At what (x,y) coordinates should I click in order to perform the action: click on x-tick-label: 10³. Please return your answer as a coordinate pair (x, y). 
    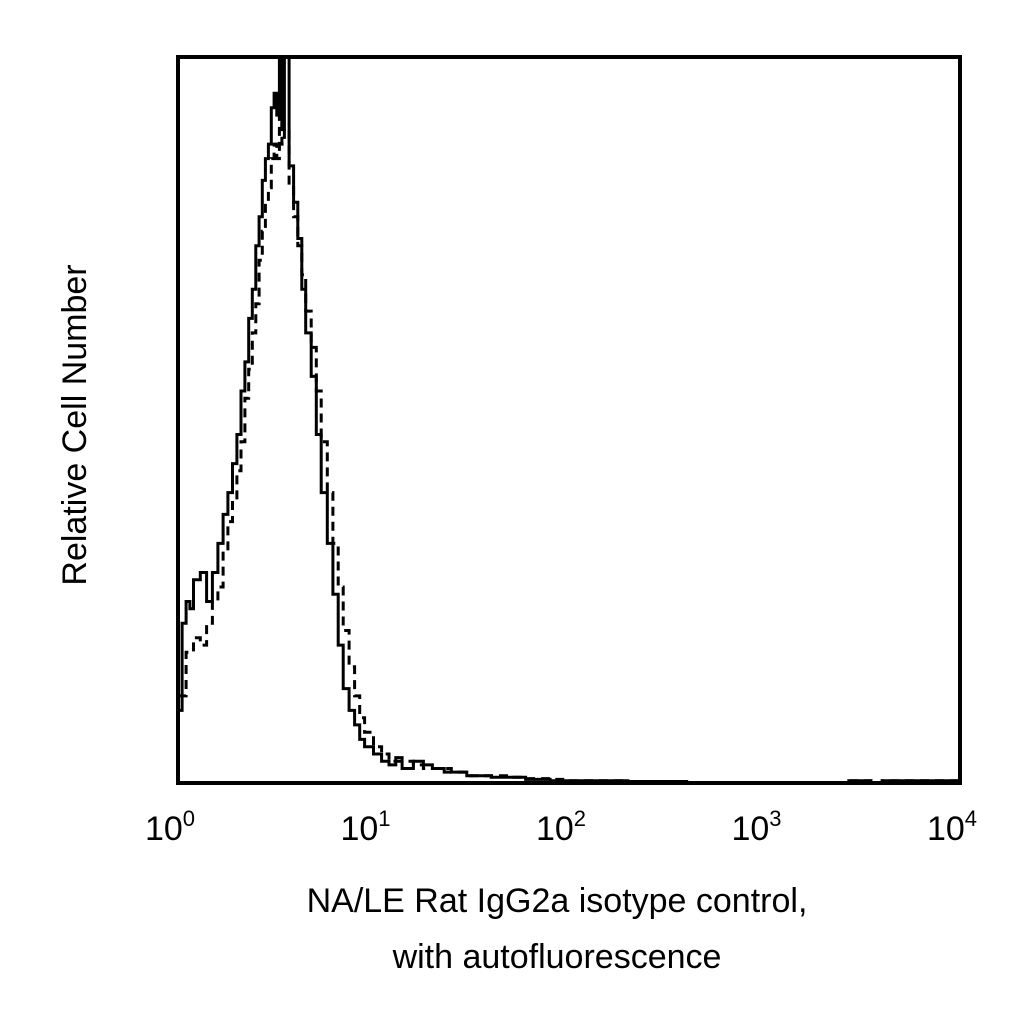
    Looking at the image, I should click on (756, 827).